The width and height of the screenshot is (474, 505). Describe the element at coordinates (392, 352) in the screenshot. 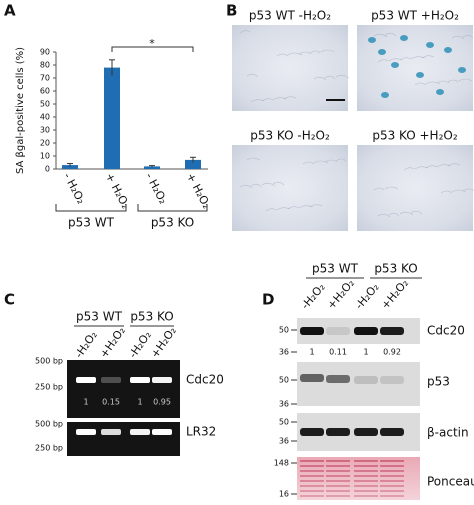

I see `quantification: 0.92` at that location.